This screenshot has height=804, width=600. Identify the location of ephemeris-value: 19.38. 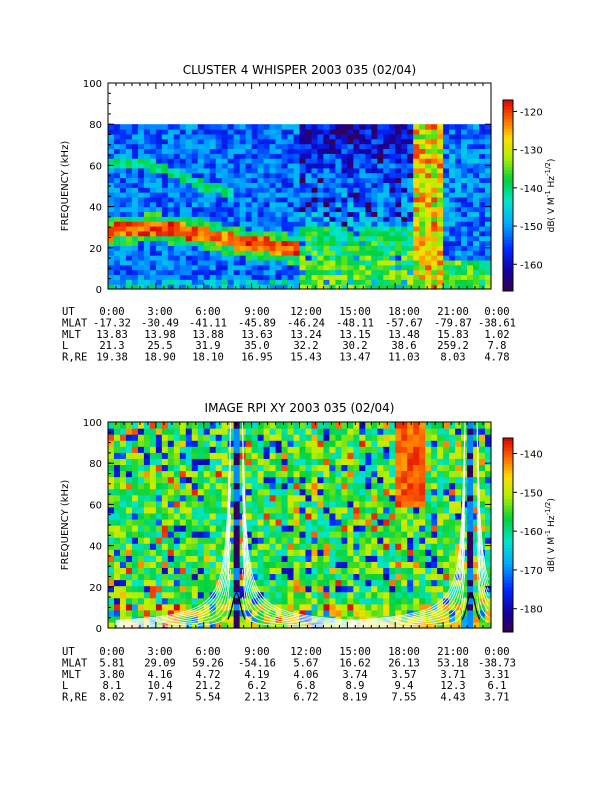
(112, 358).